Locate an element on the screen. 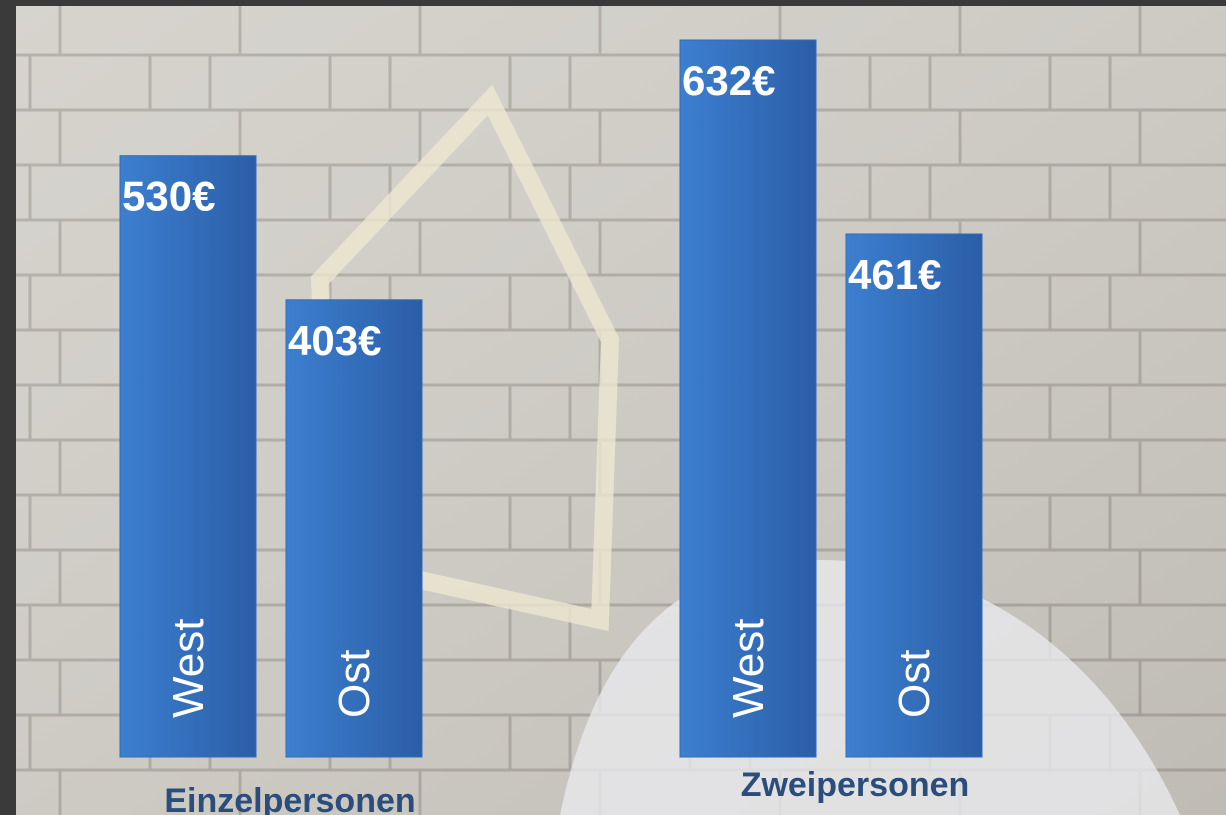  value-label: 632€ is located at coordinates (728, 80).